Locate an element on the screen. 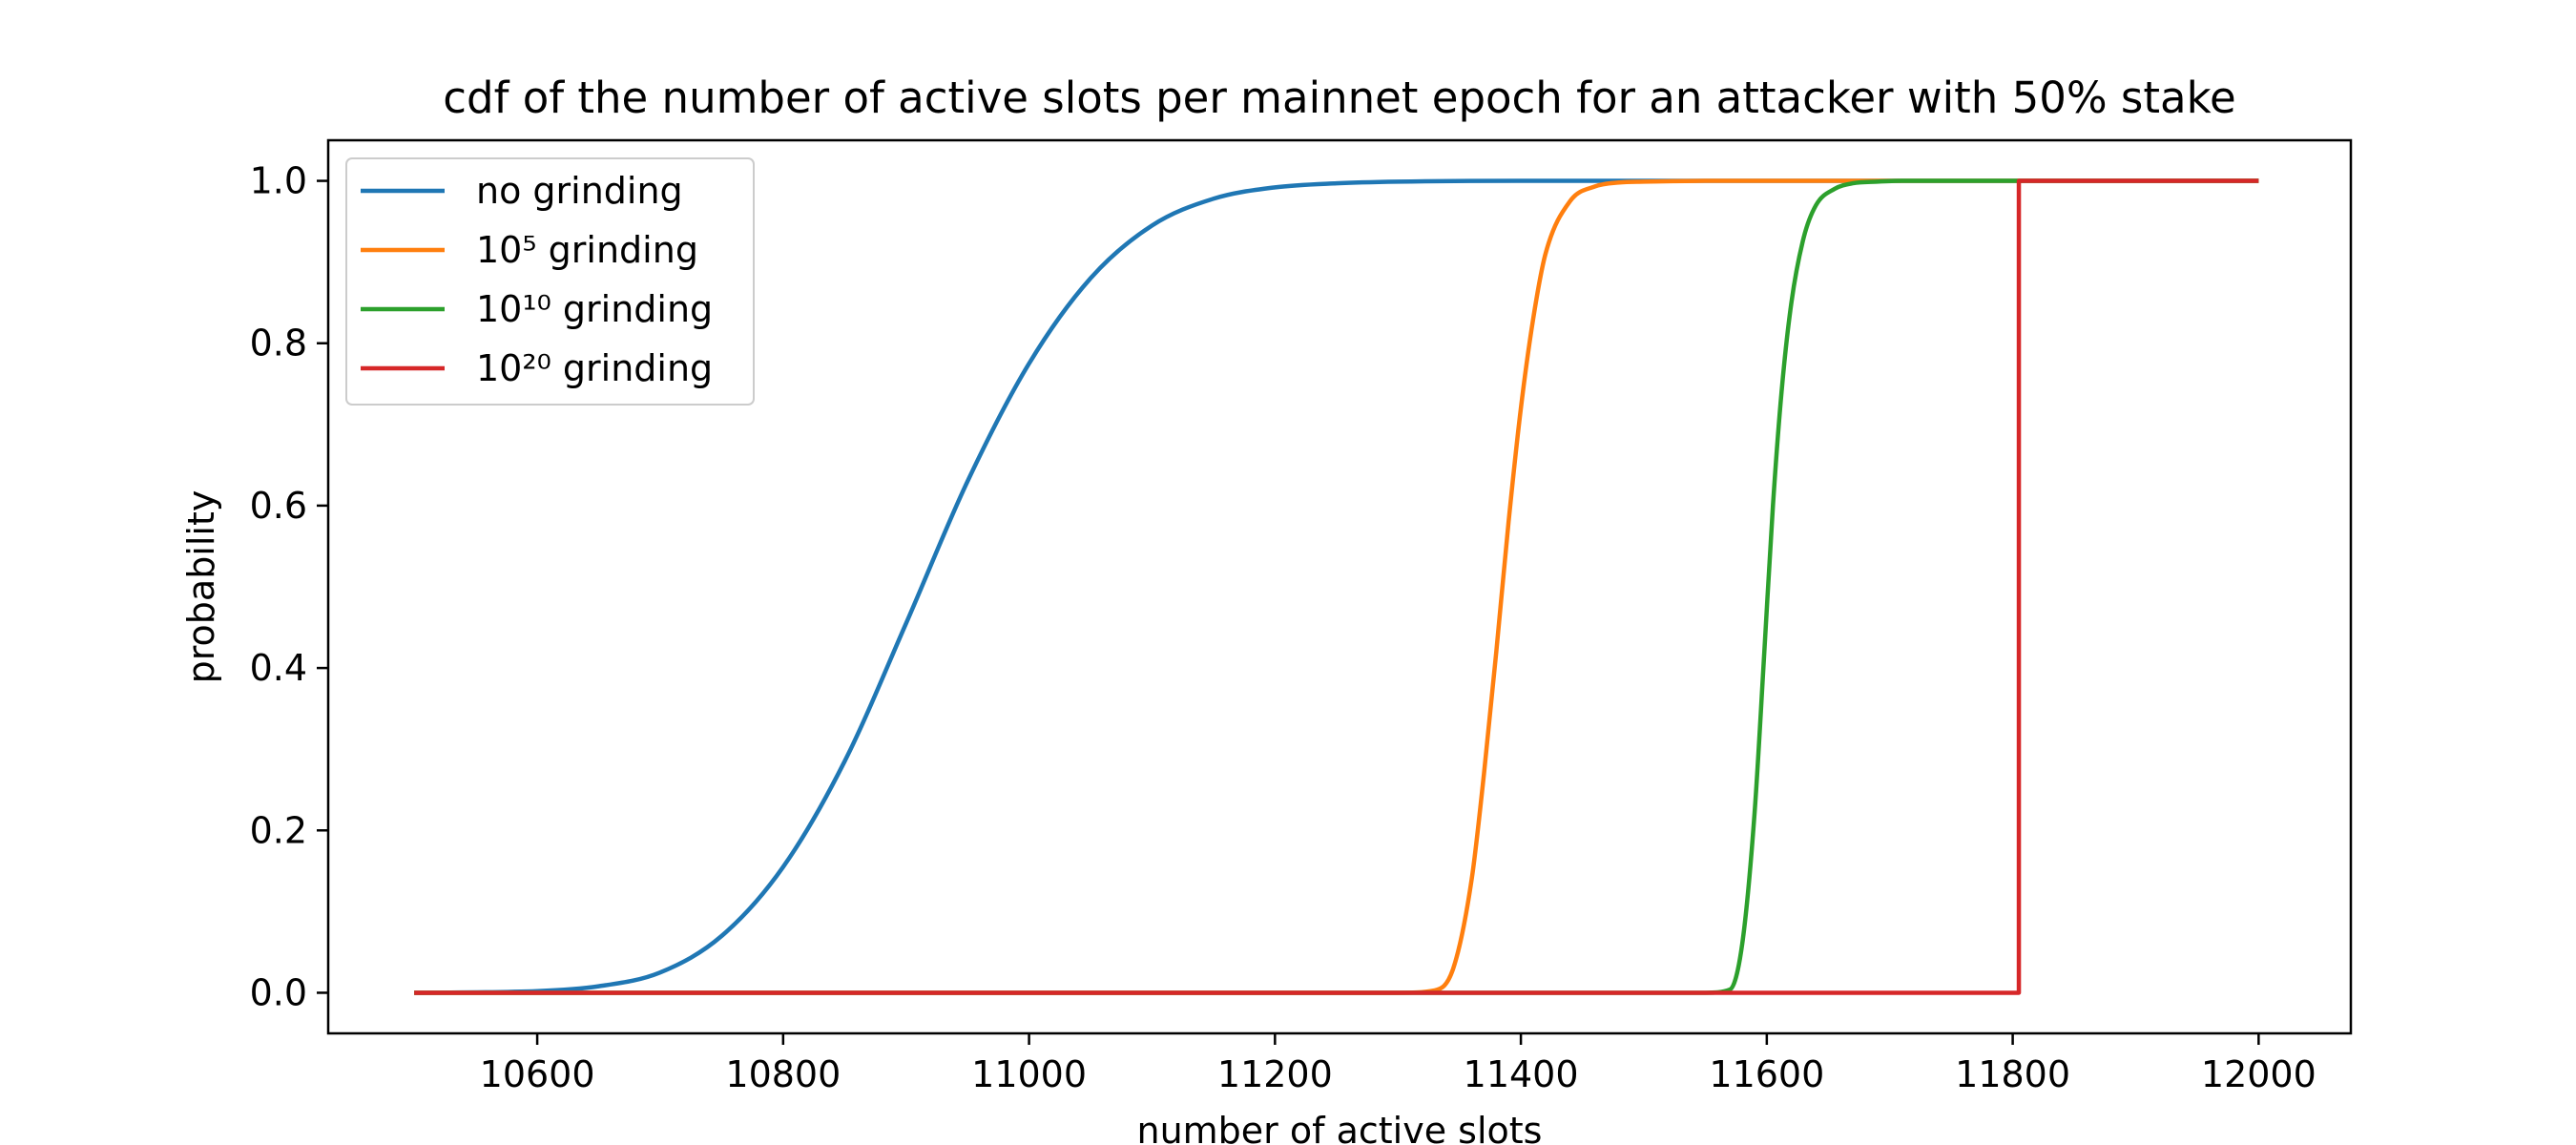  x-tick-label: 11200 is located at coordinates (1275, 1074).